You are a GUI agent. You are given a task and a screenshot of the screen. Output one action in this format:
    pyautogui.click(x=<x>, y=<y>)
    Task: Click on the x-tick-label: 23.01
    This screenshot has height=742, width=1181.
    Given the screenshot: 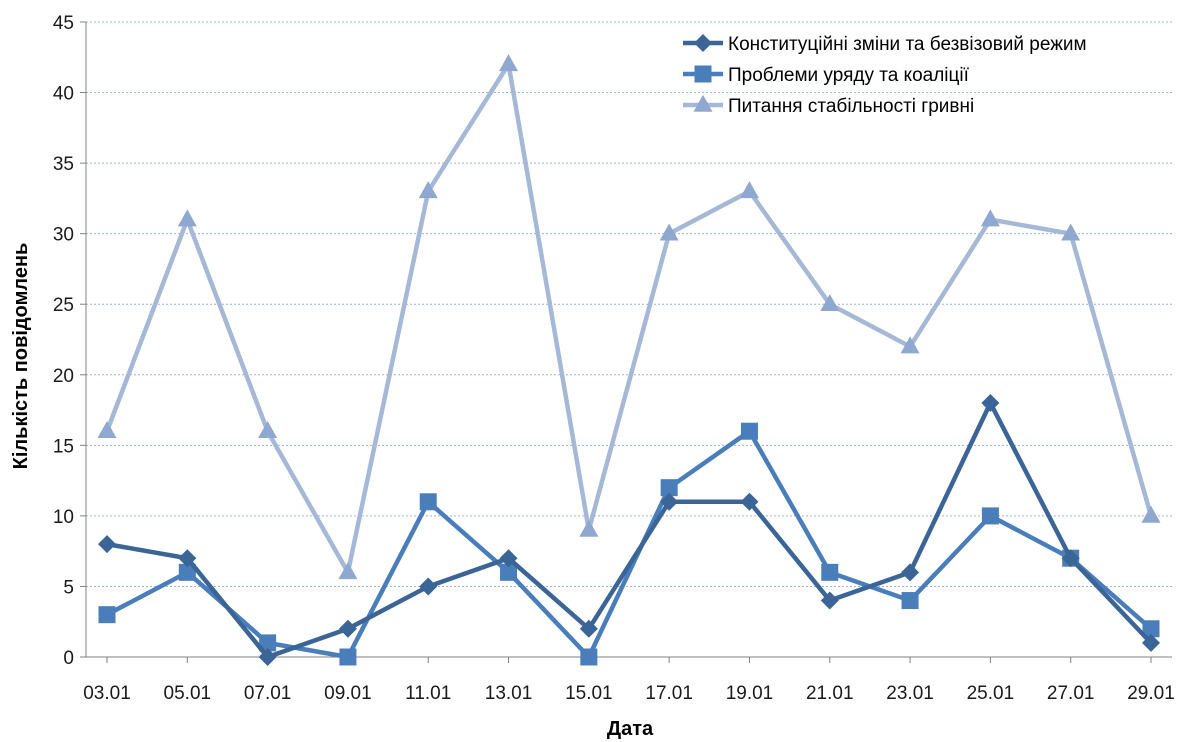 What is the action you would take?
    pyautogui.click(x=910, y=693)
    